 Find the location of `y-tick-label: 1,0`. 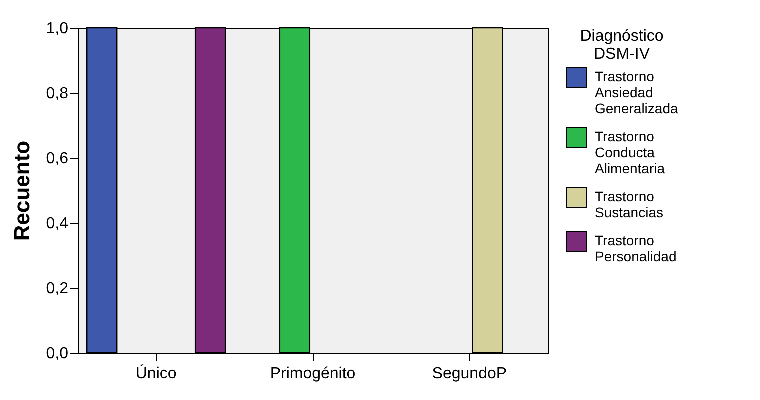

y-tick-label: 1,0 is located at coordinates (57, 29).